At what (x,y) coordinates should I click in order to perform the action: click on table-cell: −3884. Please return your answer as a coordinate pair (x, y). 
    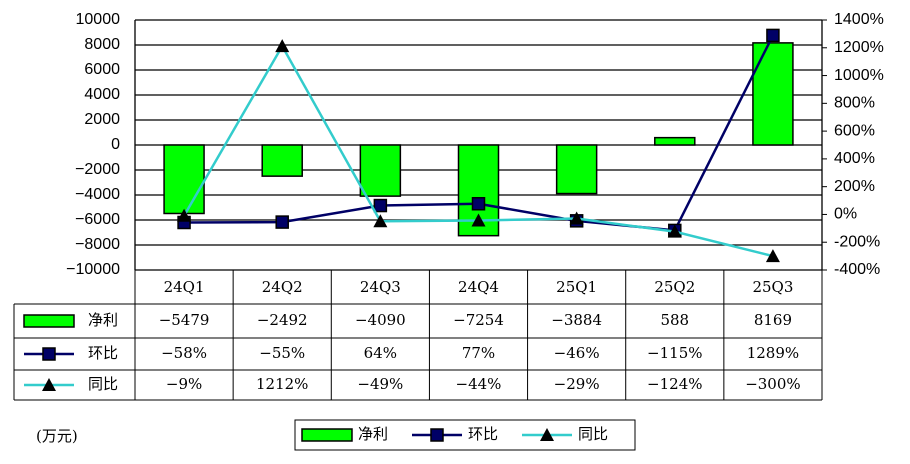
    Looking at the image, I should click on (576, 320).